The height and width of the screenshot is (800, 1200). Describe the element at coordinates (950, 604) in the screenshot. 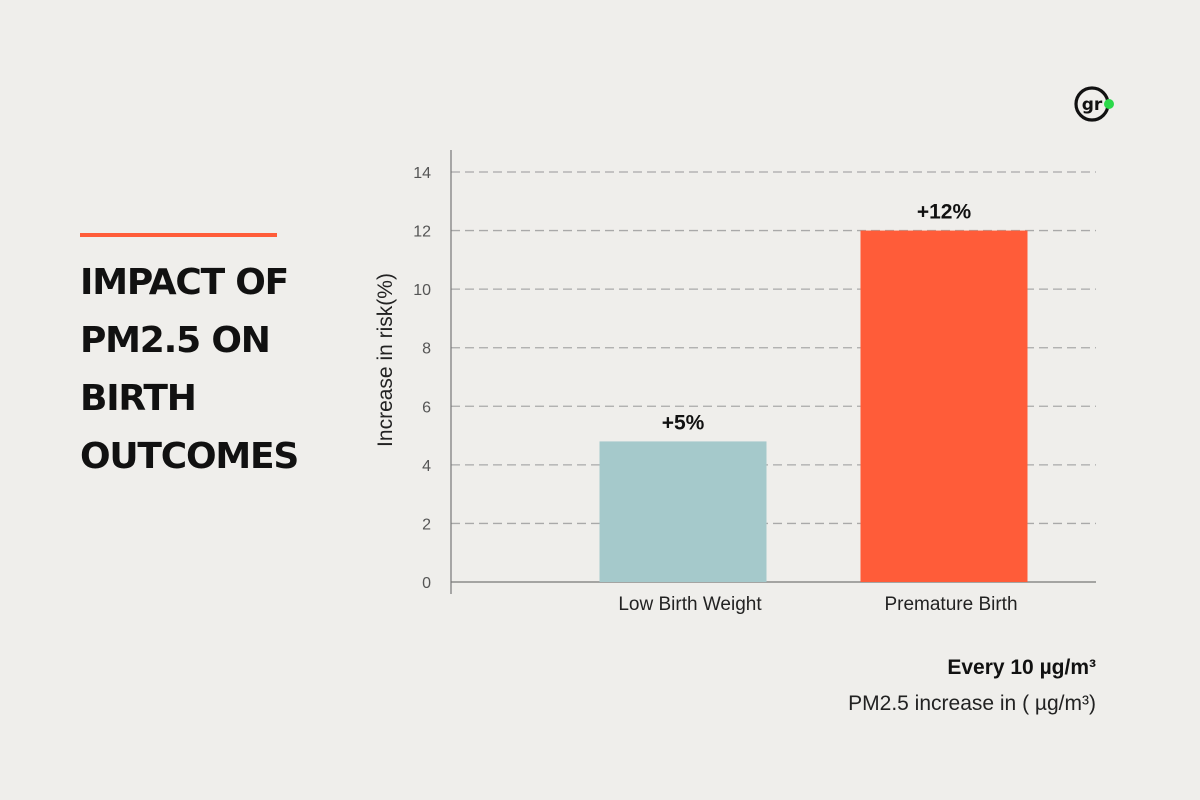

I see `x-category-label: Premature Birth` at that location.